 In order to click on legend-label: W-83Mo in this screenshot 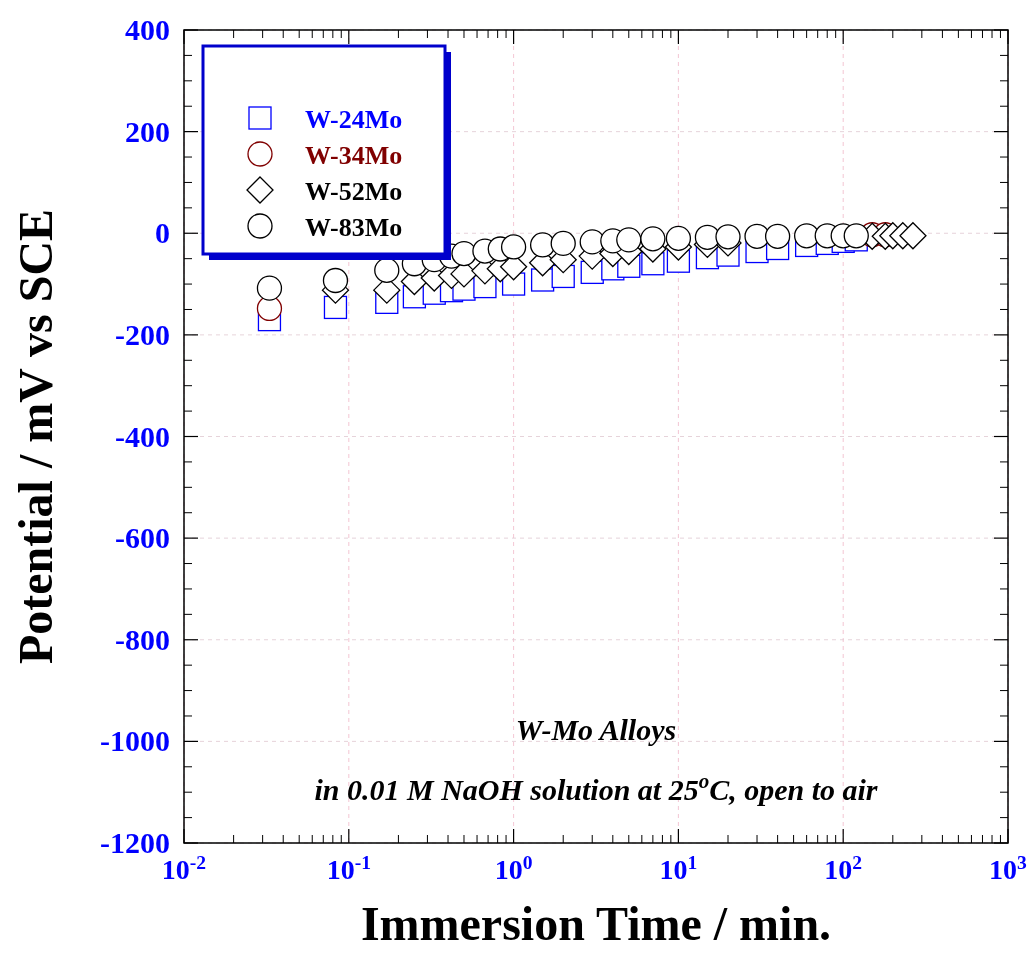, I will do `click(354, 227)`.